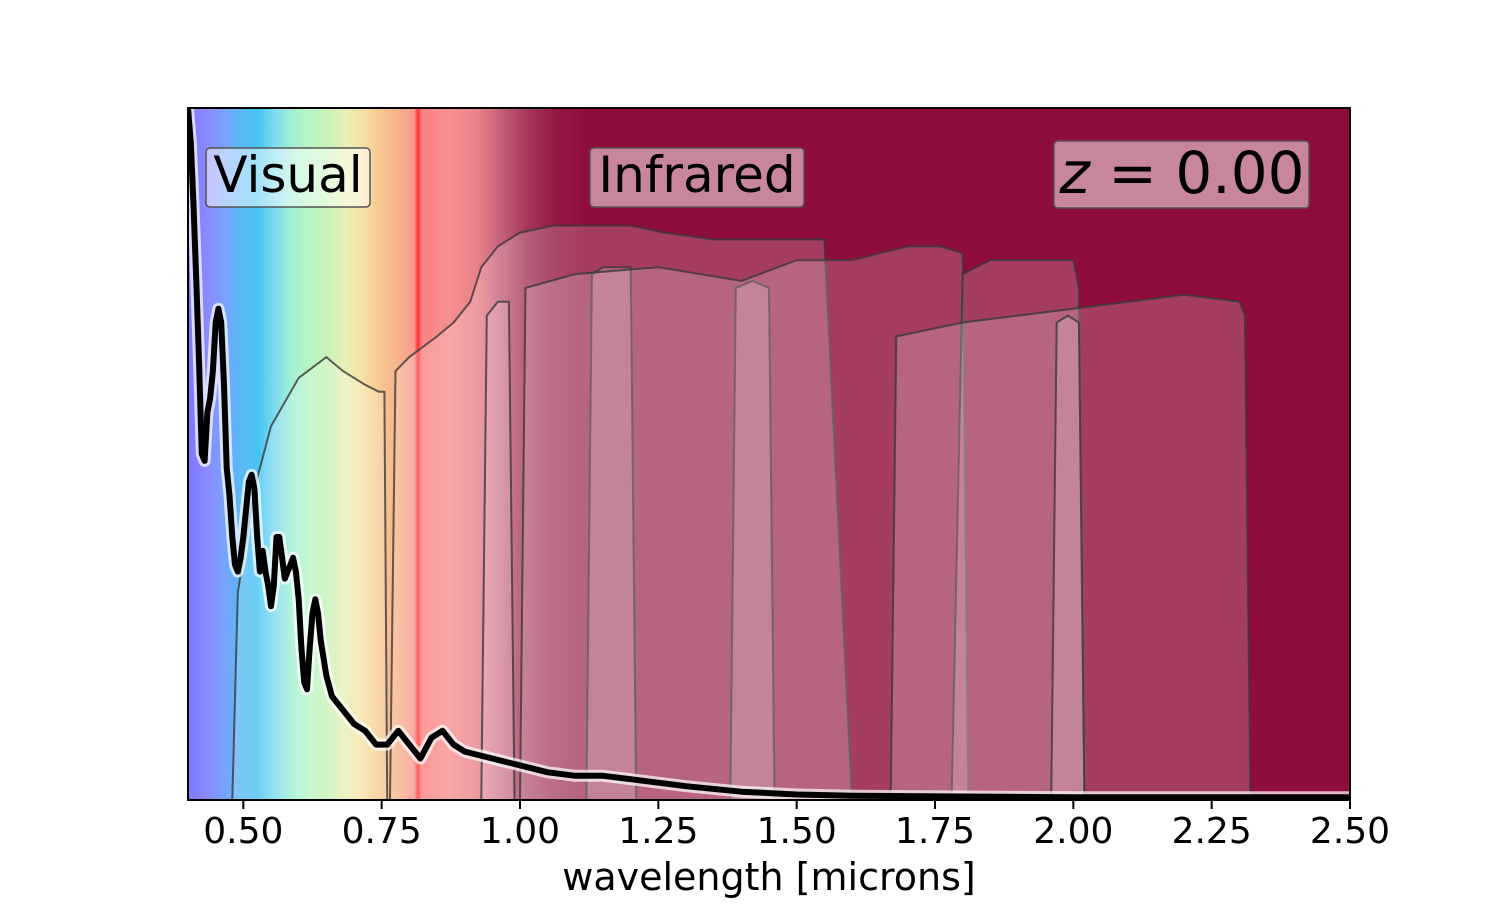 The width and height of the screenshot is (1500, 904). What do you see at coordinates (520, 831) in the screenshot?
I see `x-tick-label: 1.00` at bounding box center [520, 831].